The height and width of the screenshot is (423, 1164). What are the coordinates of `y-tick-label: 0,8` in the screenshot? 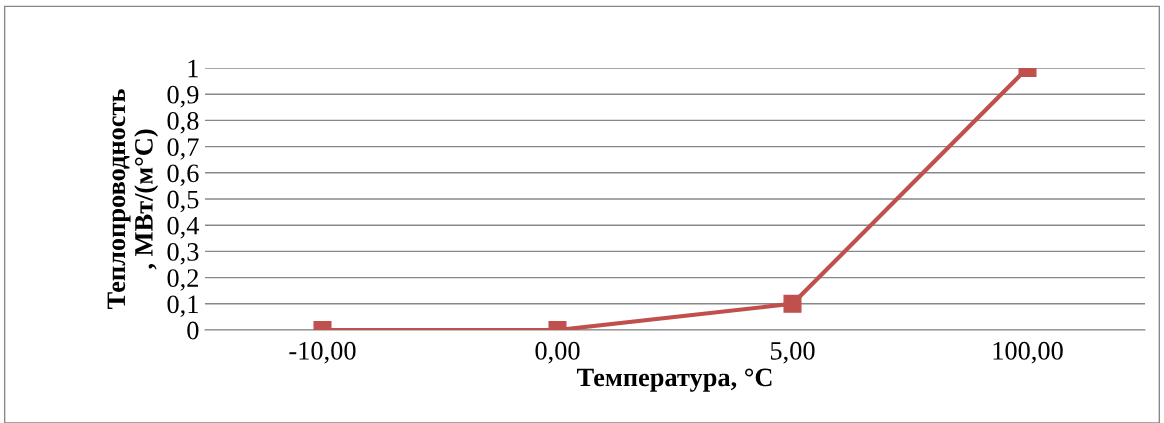 It's located at (183, 123).